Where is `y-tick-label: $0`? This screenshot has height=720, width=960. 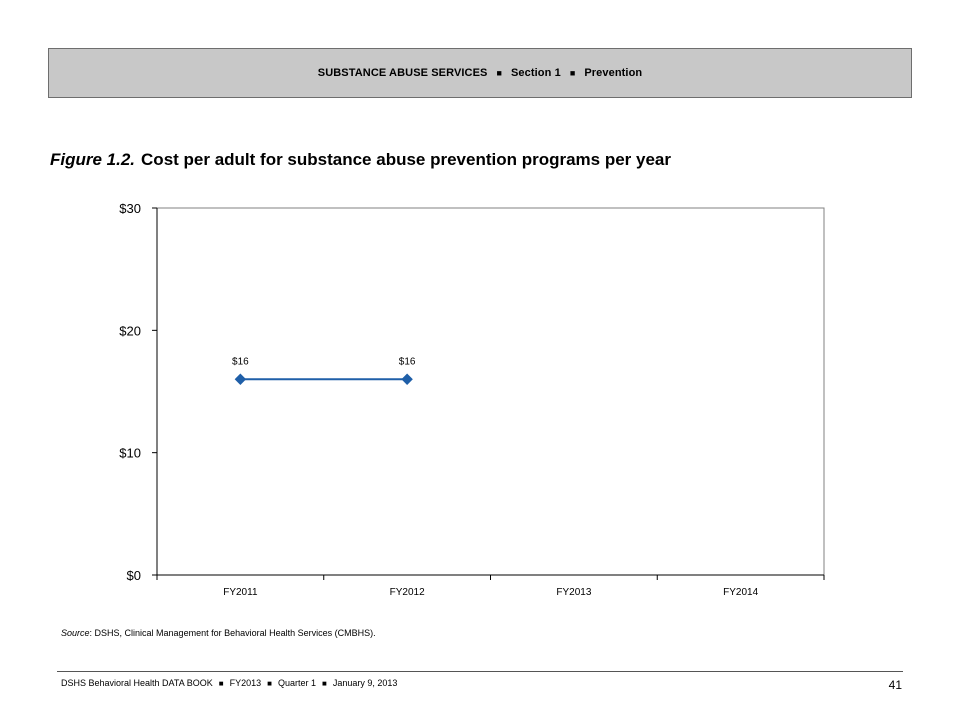 y-tick-label: $0 is located at coordinates (134, 575).